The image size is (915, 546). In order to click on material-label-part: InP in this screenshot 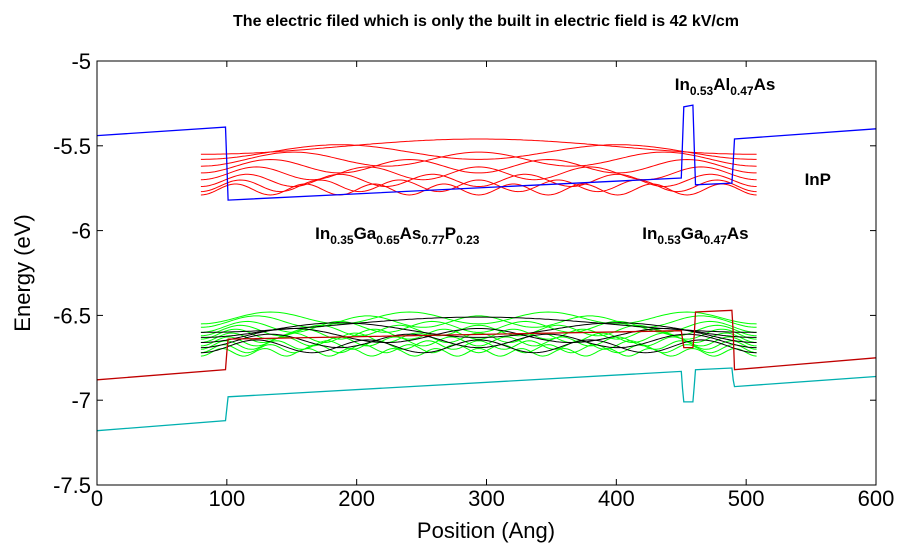, I will do `click(818, 179)`.